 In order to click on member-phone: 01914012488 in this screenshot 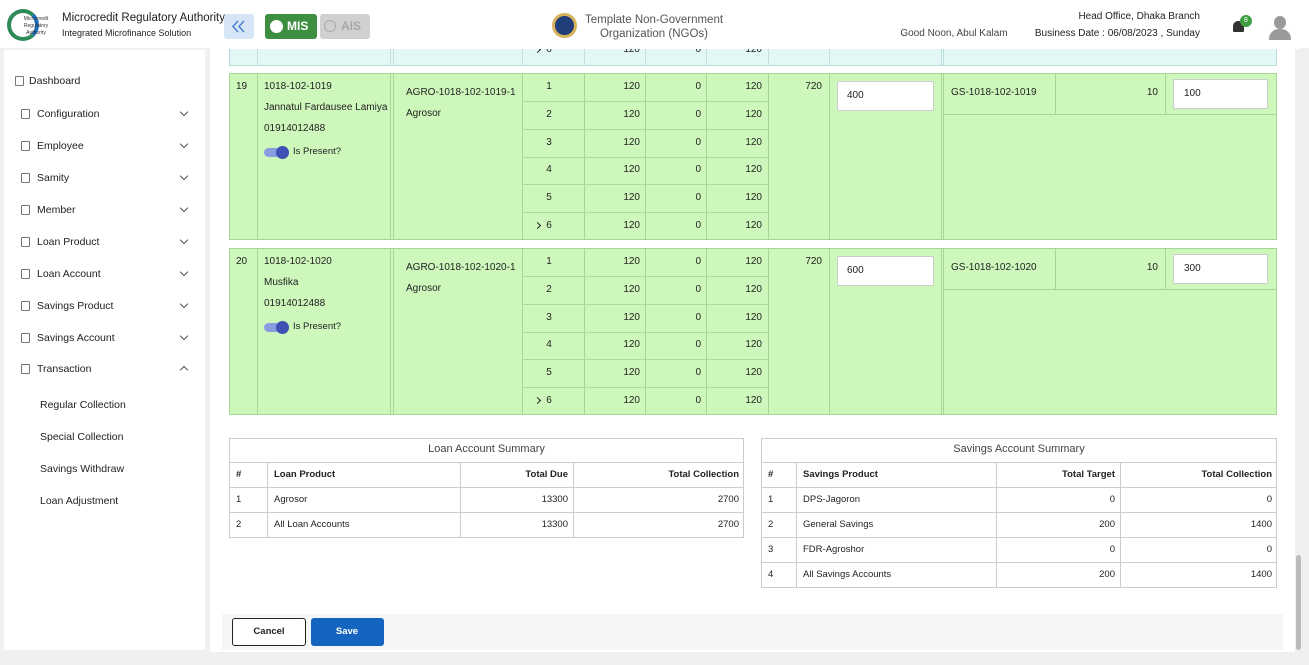, I will do `click(295, 303)`.